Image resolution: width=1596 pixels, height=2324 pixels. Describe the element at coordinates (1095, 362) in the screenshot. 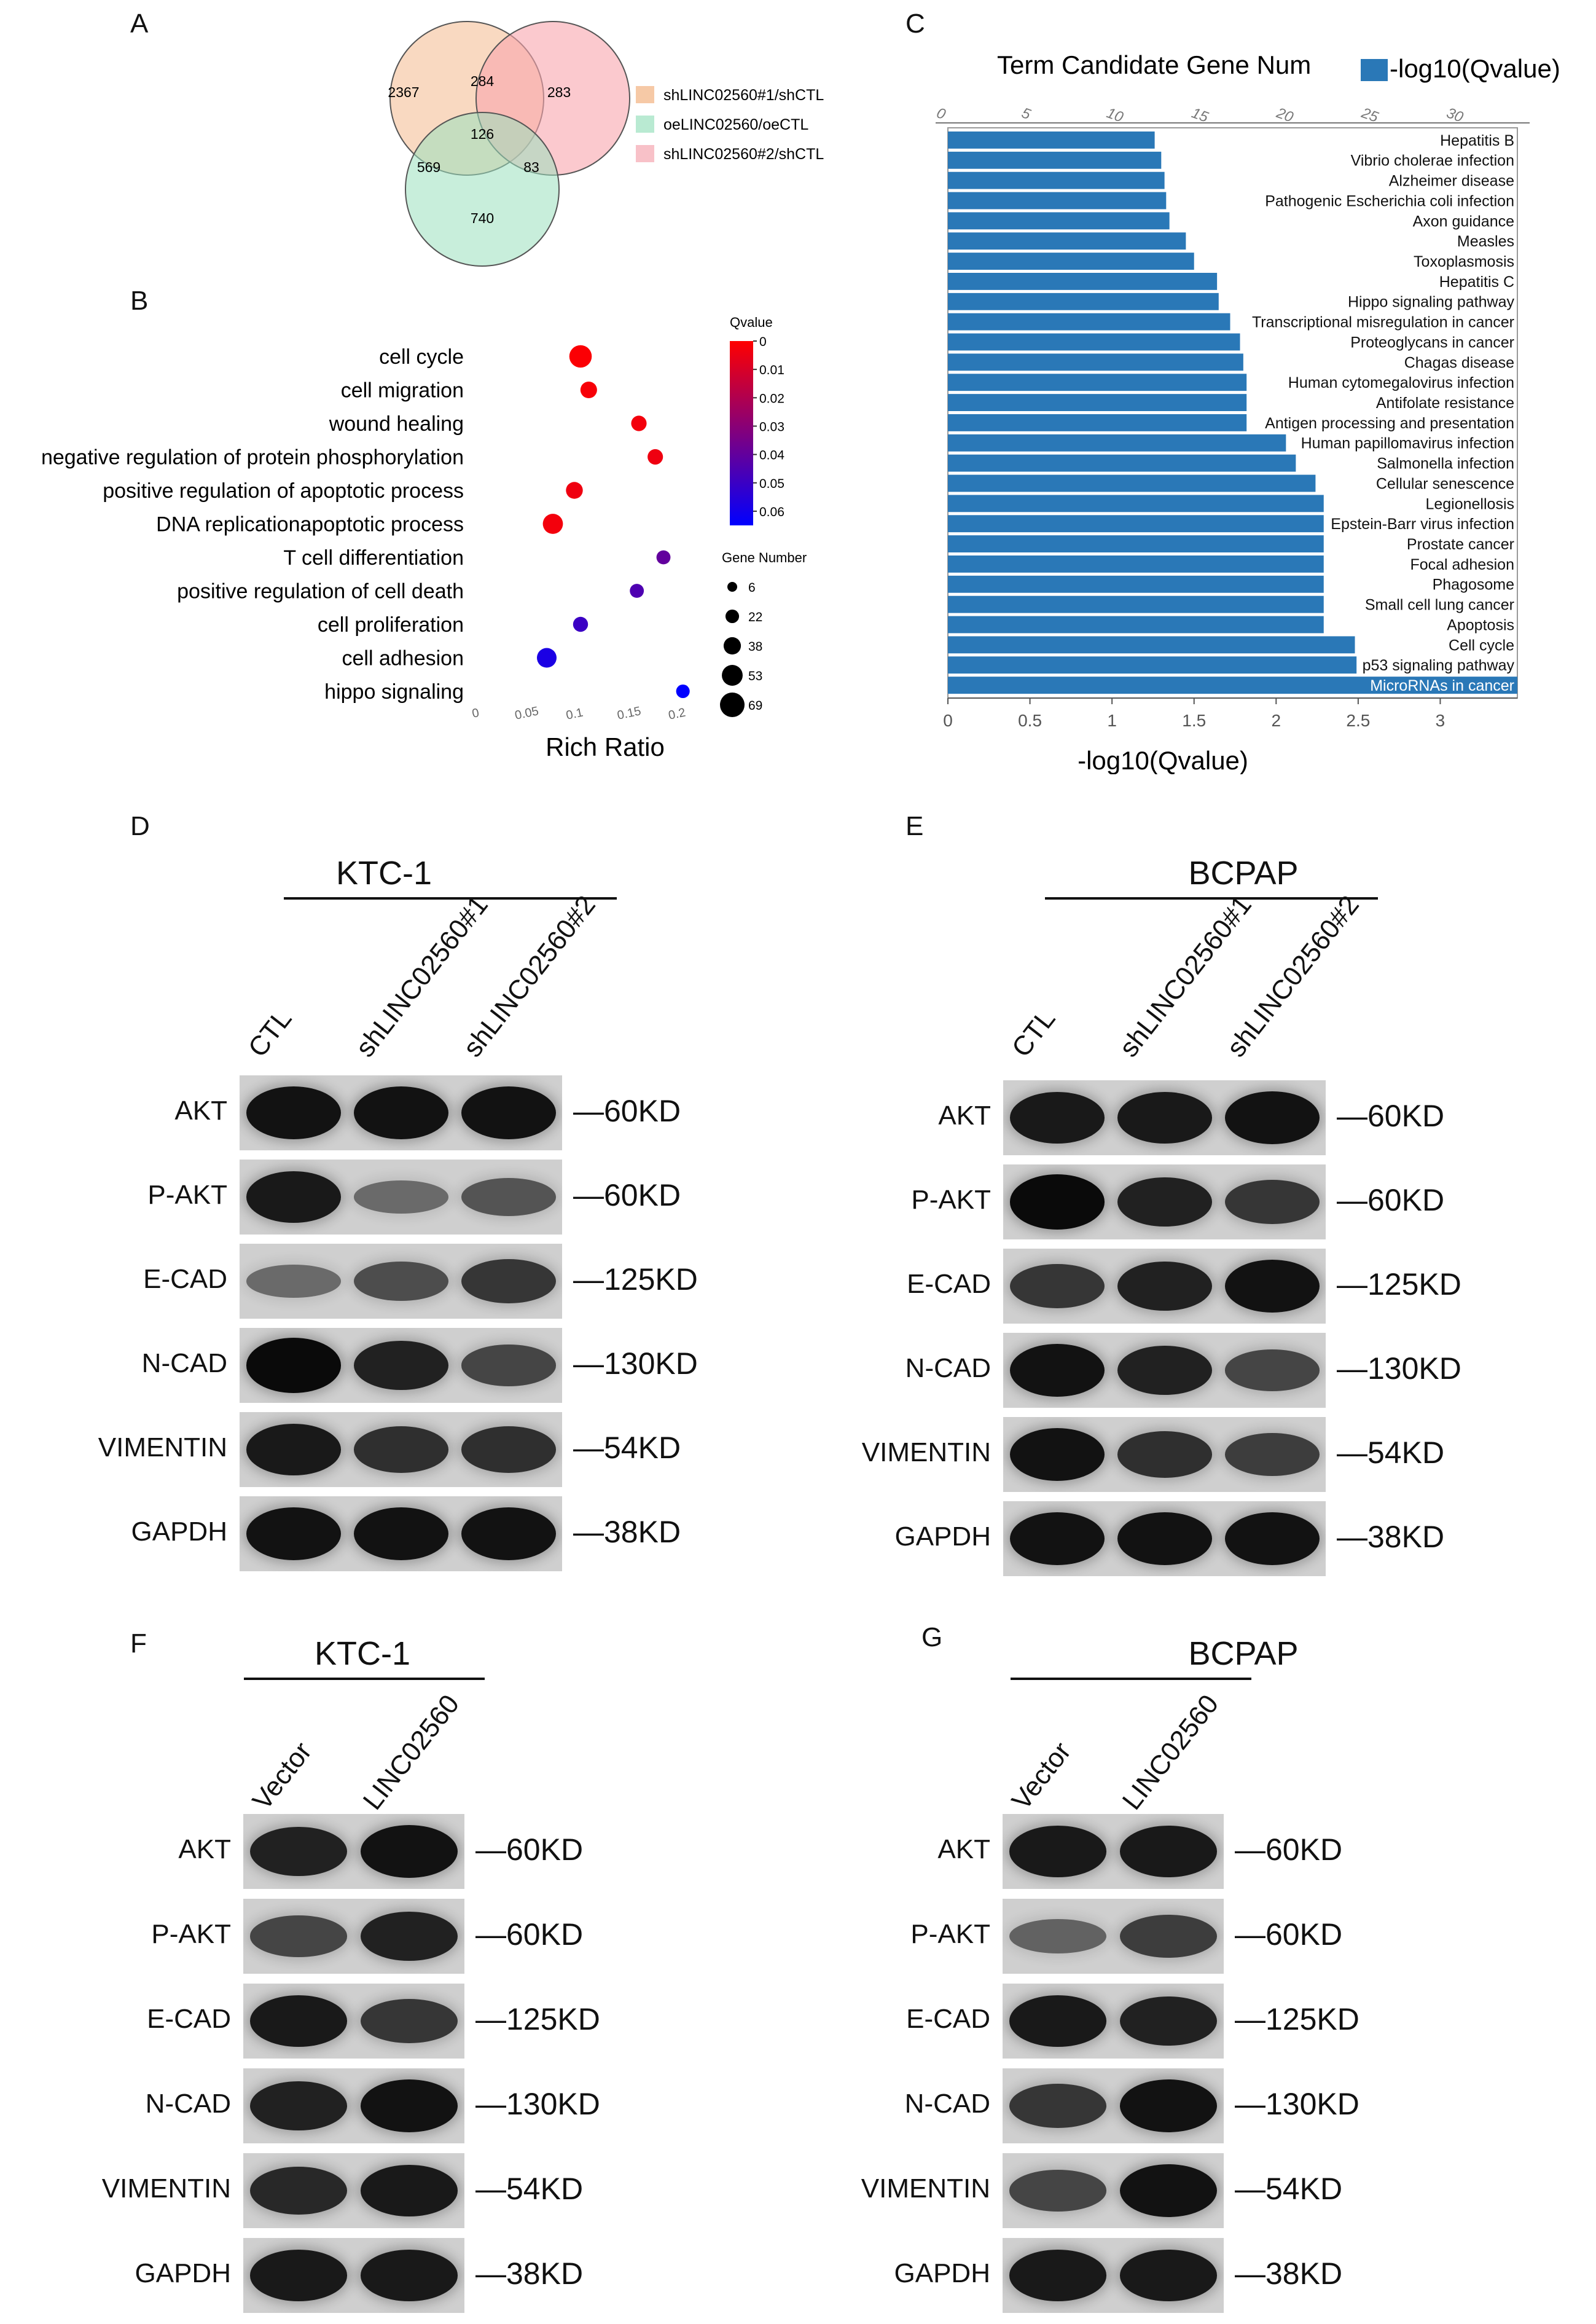

I see `bar-chagas-disease` at that location.